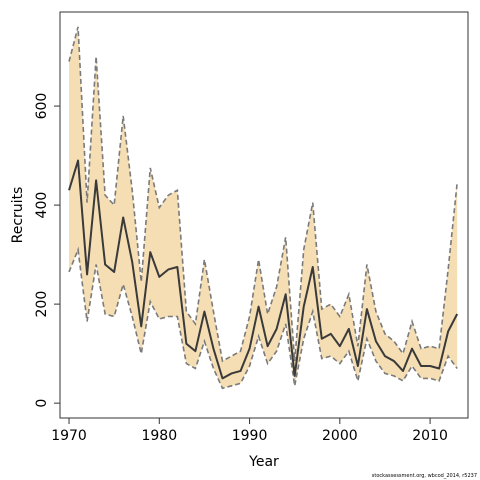 The image size is (480, 480). I want to click on x-tick-label: 1990, so click(250, 436).